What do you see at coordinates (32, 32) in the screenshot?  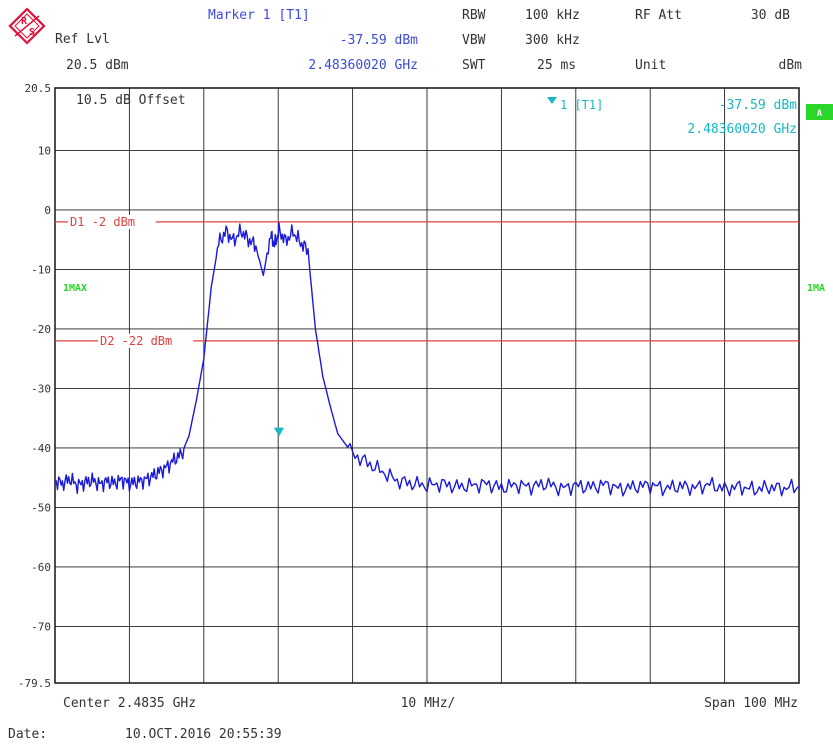 I see `svg-text: S` at bounding box center [32, 32].